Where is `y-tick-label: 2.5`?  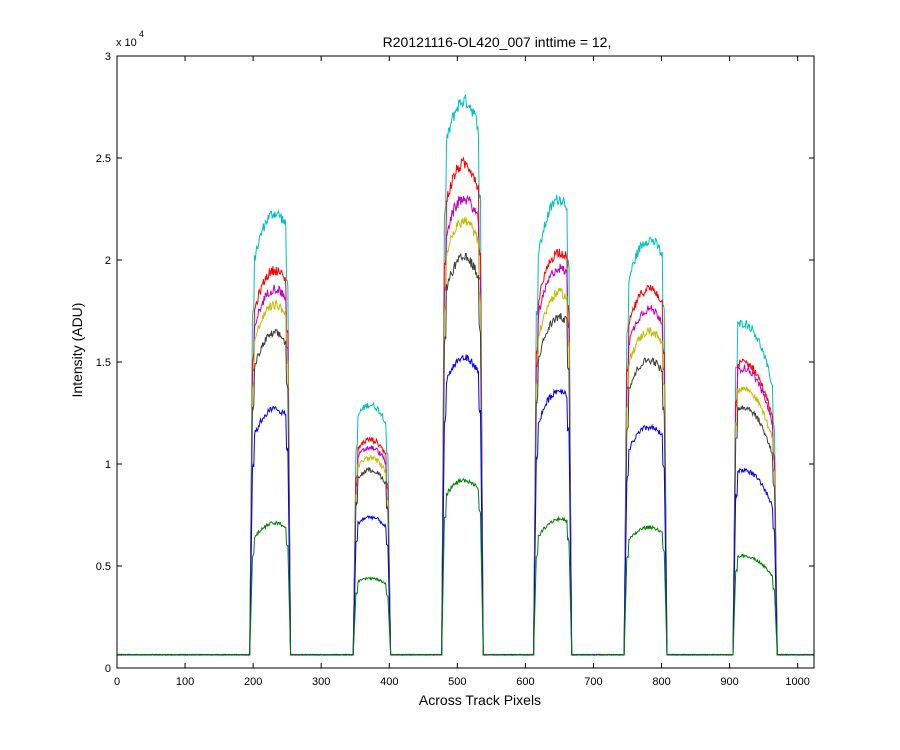 y-tick-label: 2.5 is located at coordinates (103, 159).